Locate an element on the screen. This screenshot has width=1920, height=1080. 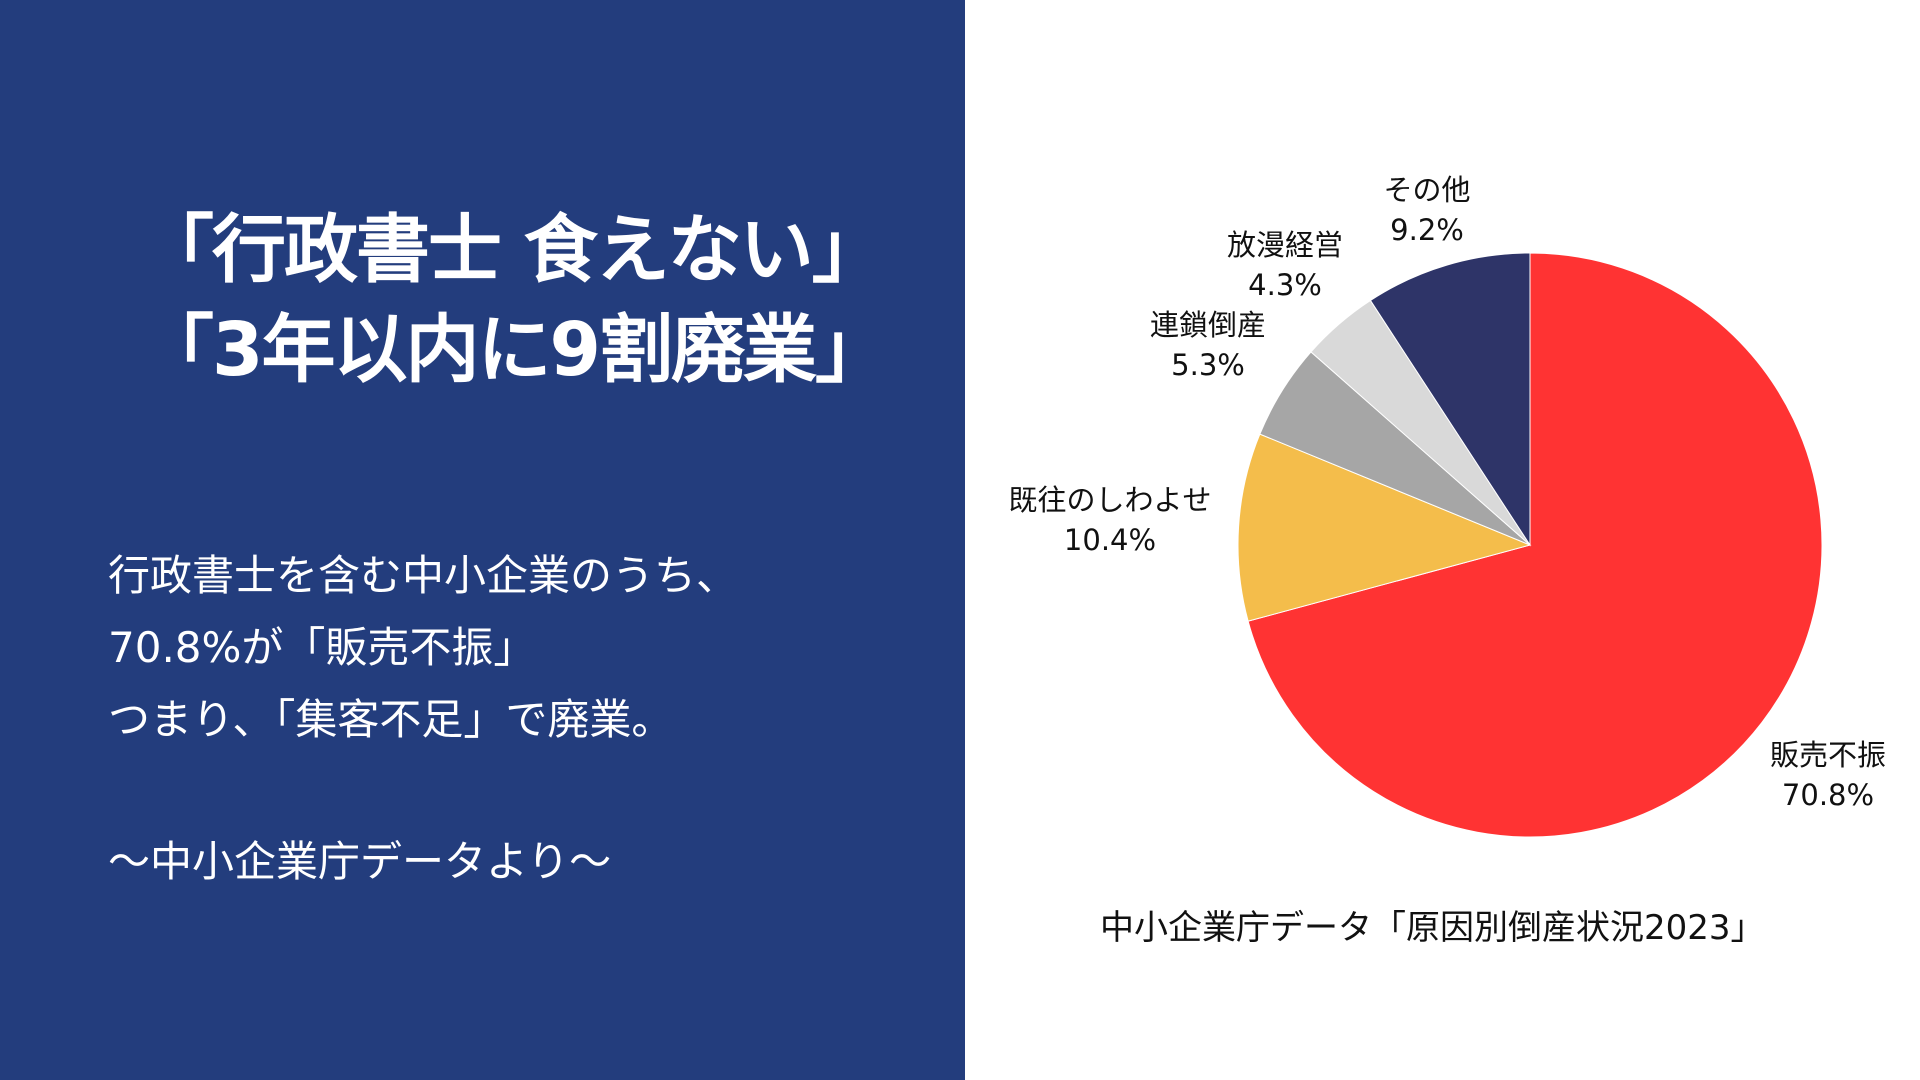
pie-label-name: 既往のしわよせ is located at coordinates (1110, 500).